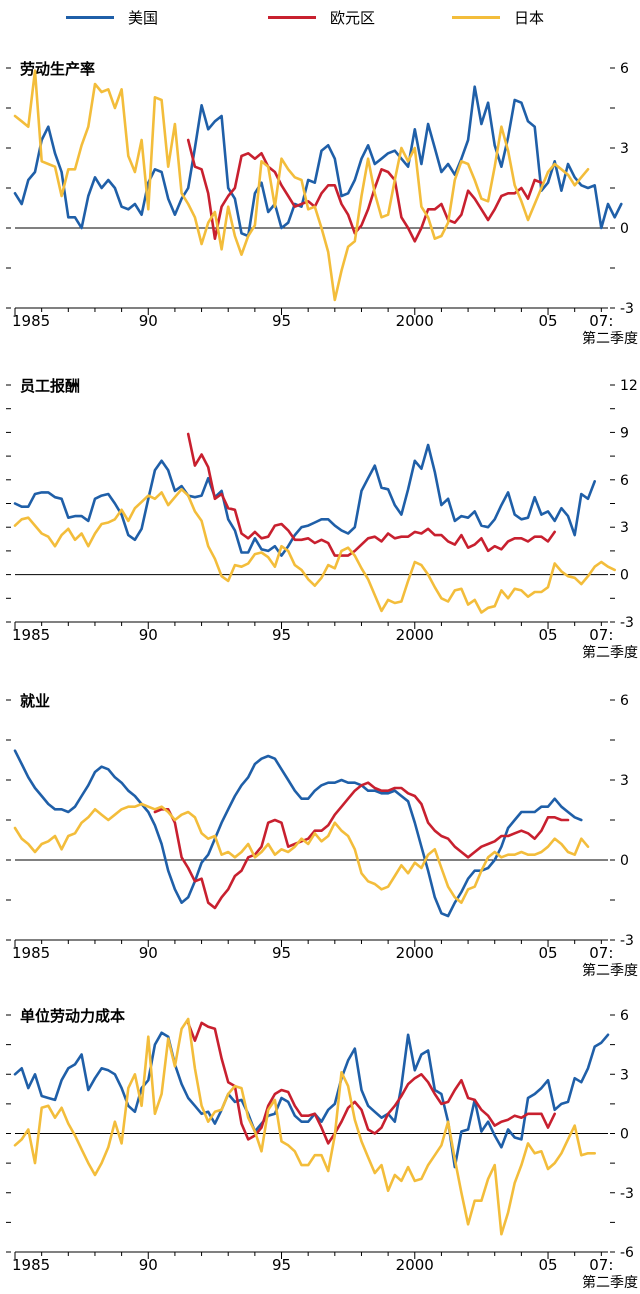 This screenshot has width=640, height=1294. I want to click on panel-title: 劳动生产率, so click(57, 69).